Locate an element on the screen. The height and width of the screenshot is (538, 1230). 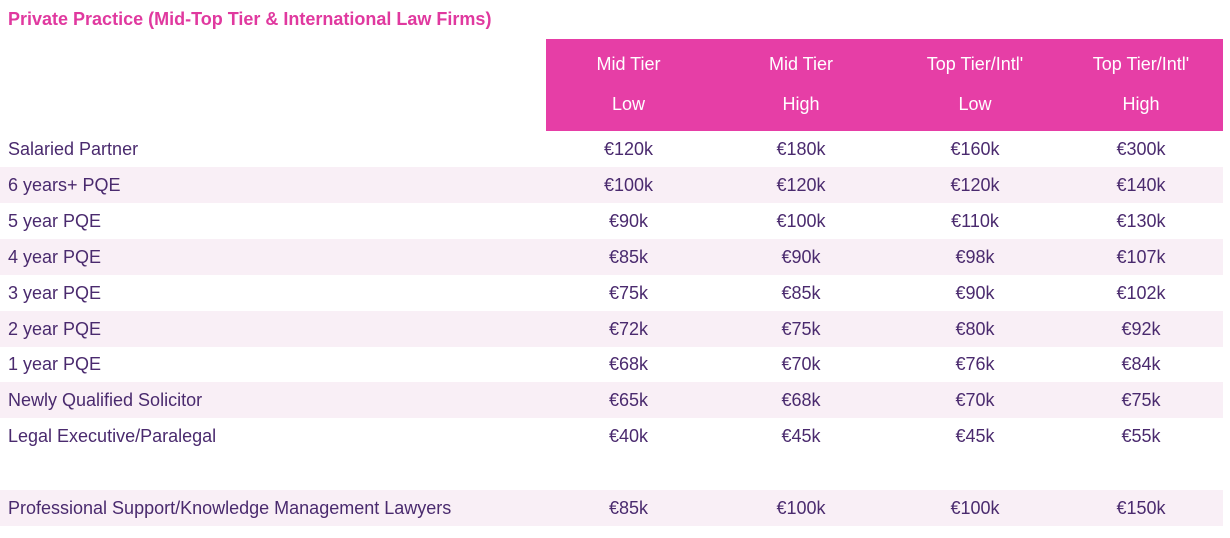
column-header-top-tier-low: Top Tier/Intl' Low is located at coordinates (975, 85).